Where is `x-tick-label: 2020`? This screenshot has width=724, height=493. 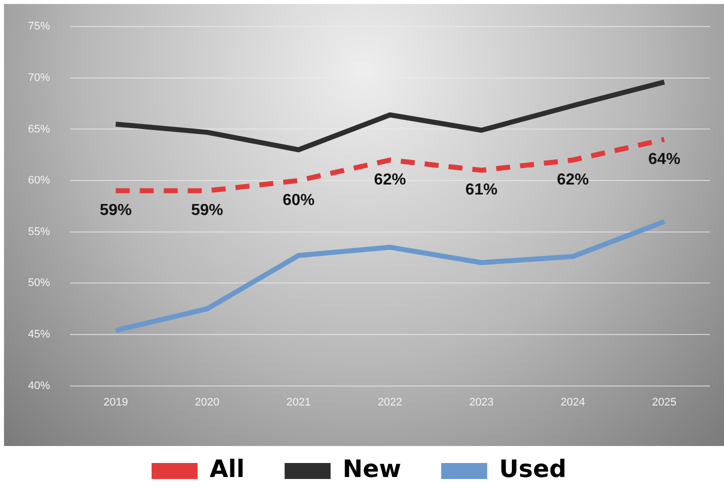
x-tick-label: 2020 is located at coordinates (207, 402).